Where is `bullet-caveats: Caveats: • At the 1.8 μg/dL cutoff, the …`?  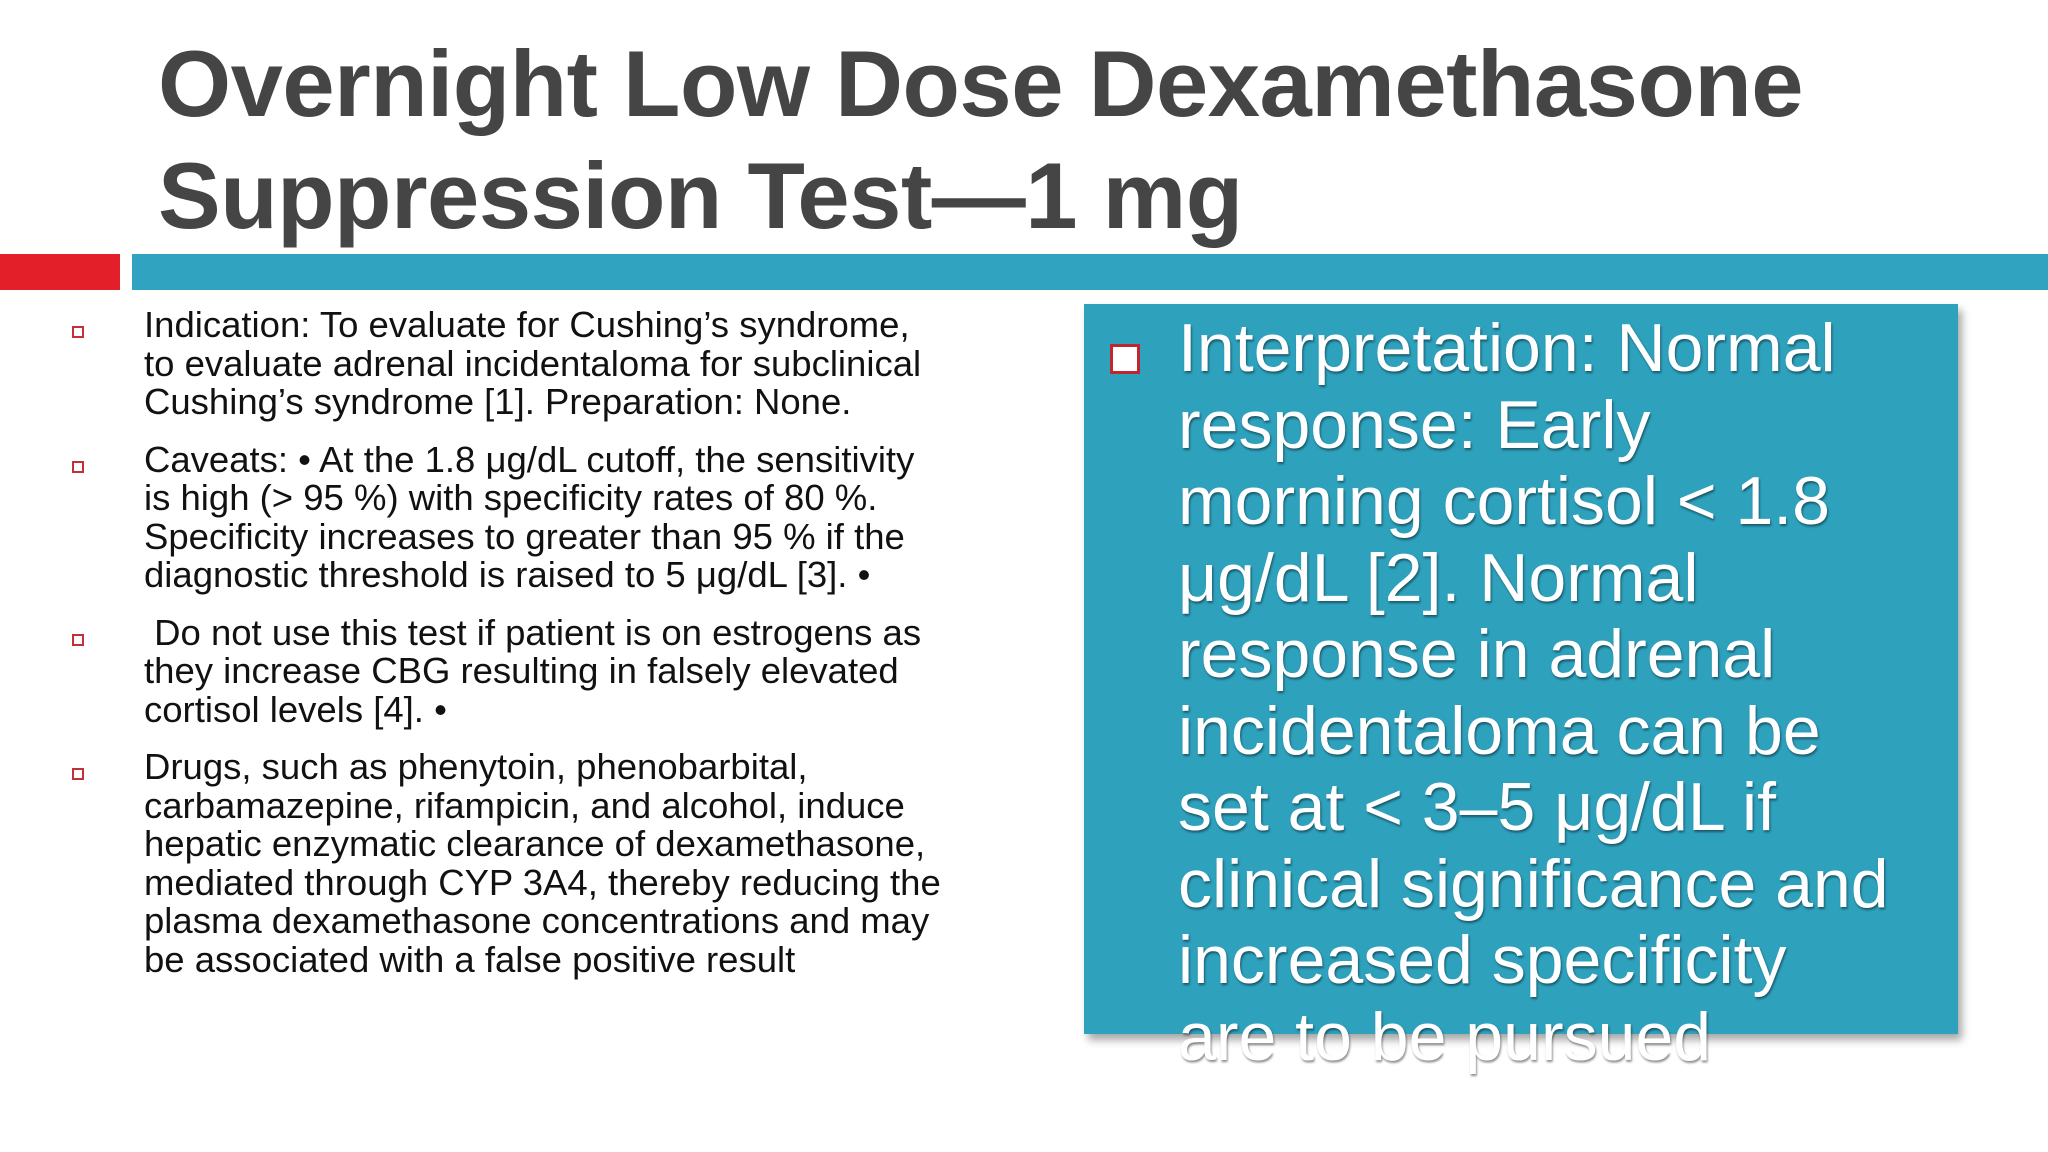
bullet-caveats: Caveats: • At the 1.8 μg/dL cutoff, the … is located at coordinates (550, 516).